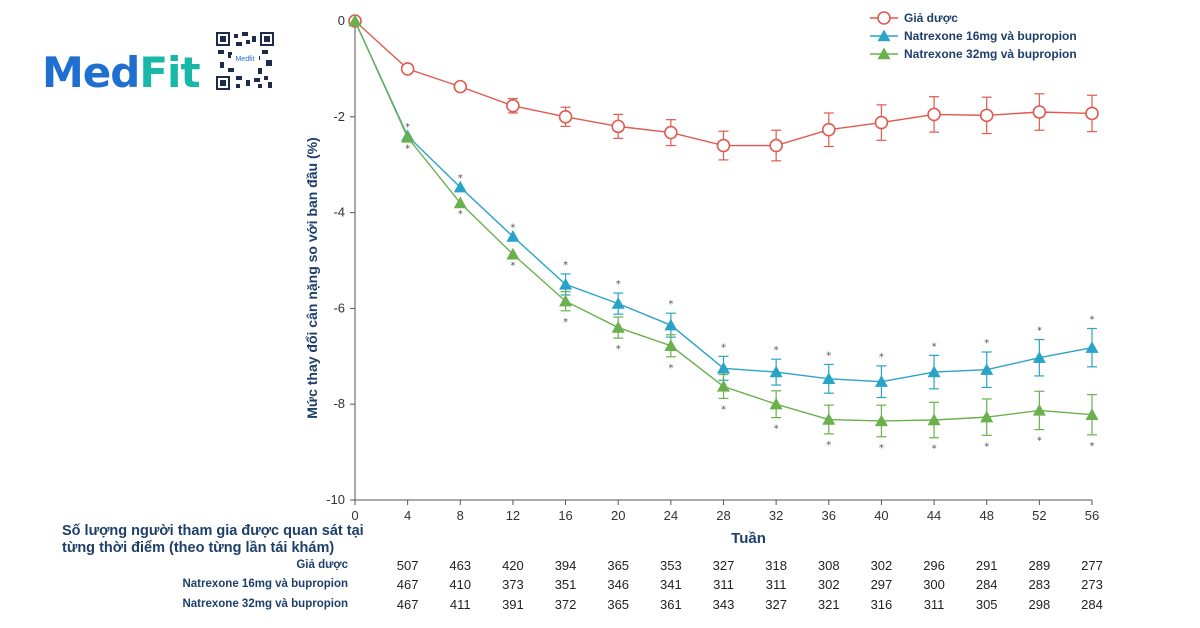 The height and width of the screenshot is (628, 1200). I want to click on y-tick-label: -2, so click(339, 116).